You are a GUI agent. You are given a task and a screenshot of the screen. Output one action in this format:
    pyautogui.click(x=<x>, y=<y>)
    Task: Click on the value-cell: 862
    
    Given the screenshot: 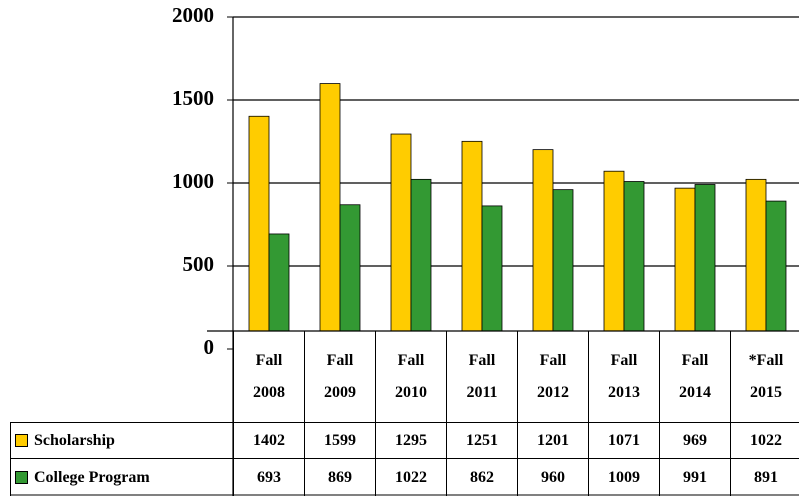 What is the action you would take?
    pyautogui.click(x=481, y=477)
    